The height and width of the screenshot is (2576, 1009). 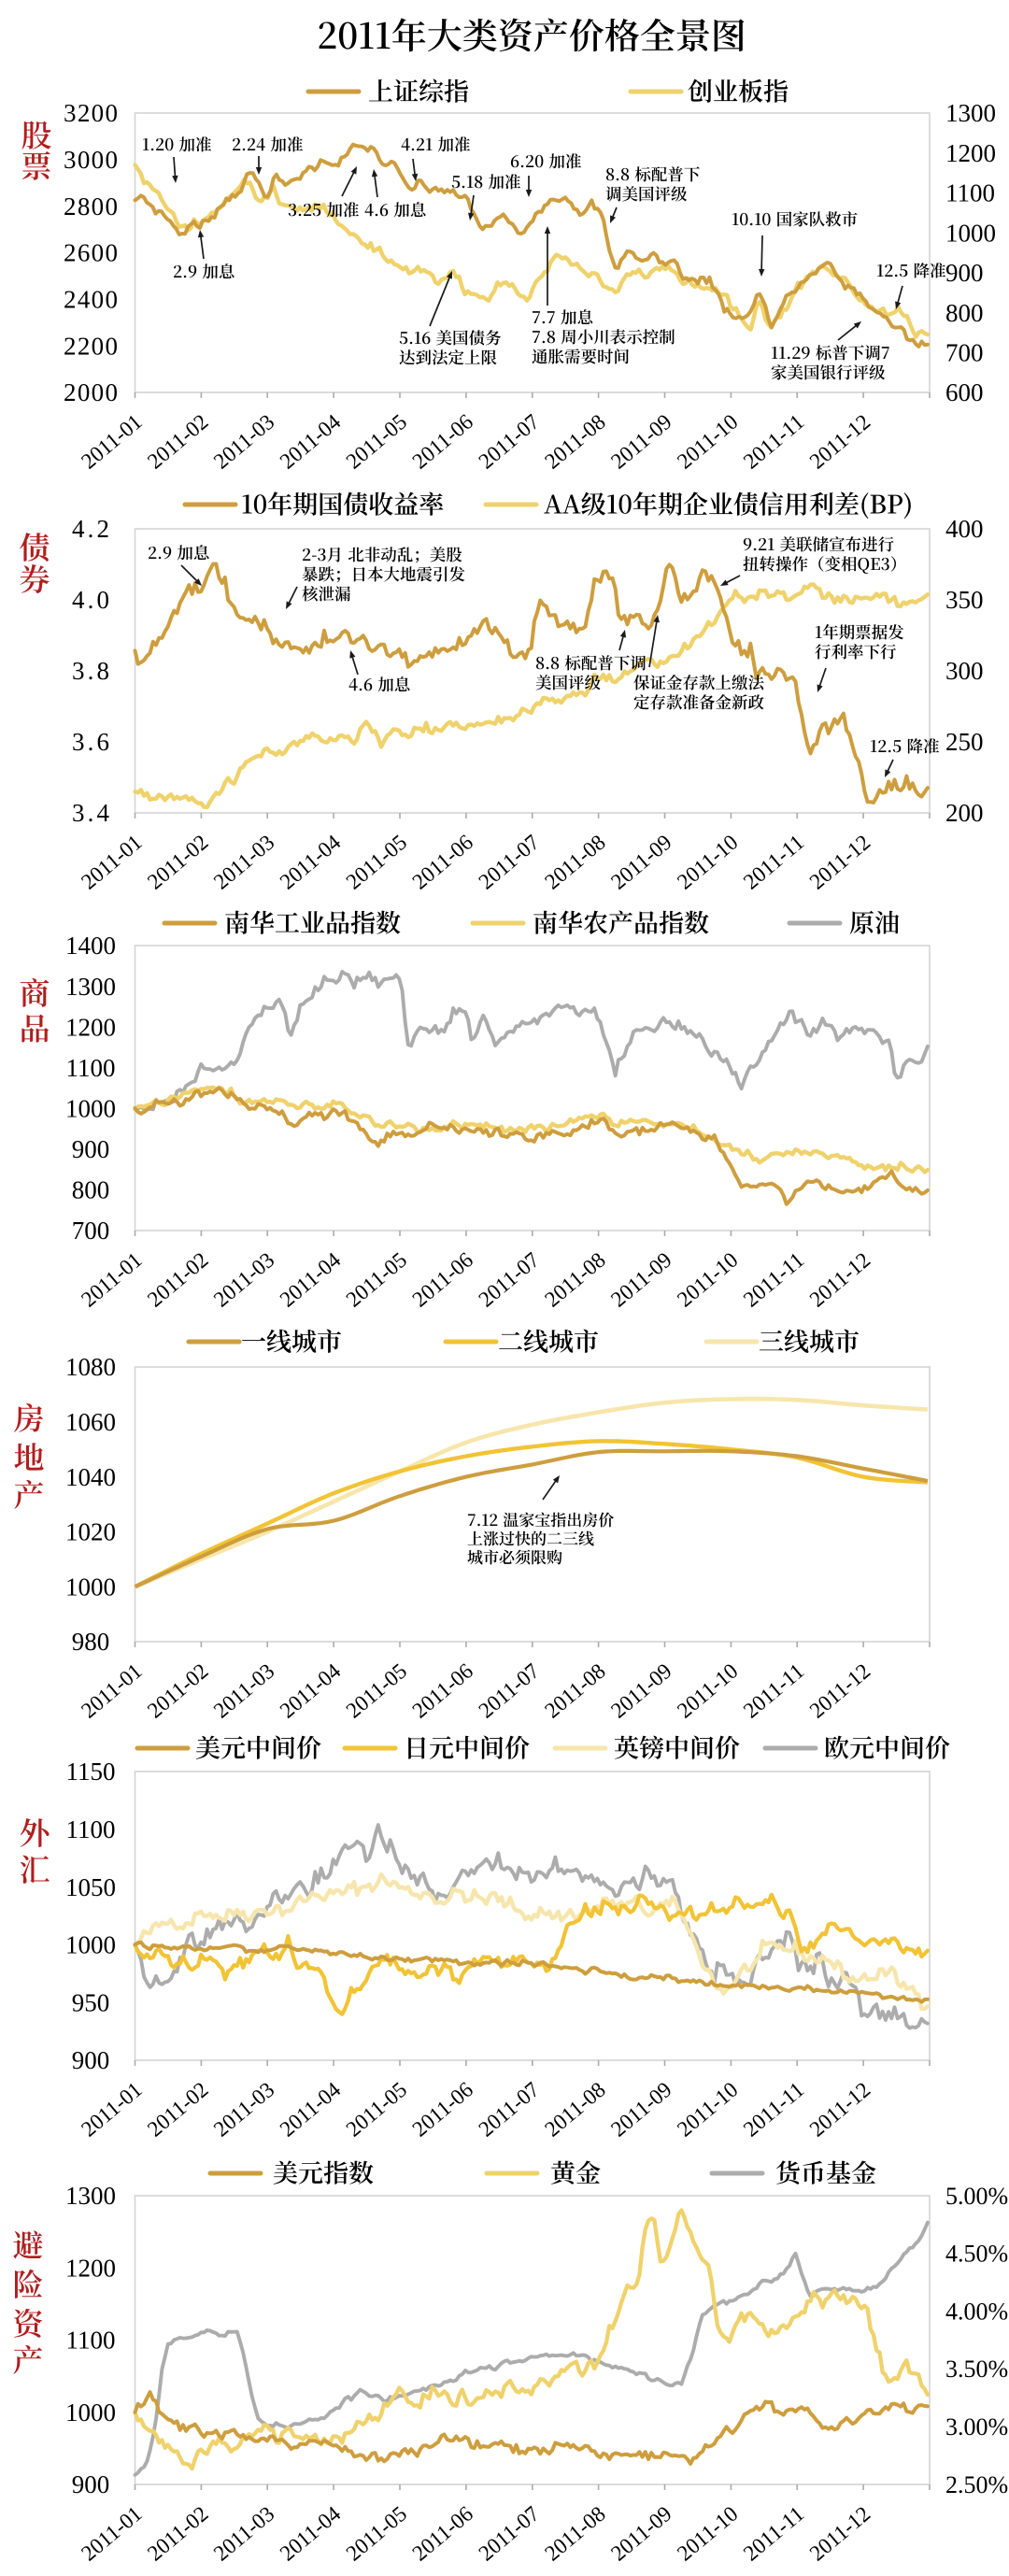 What do you see at coordinates (91, 253) in the screenshot?
I see `svg-text: 2600` at bounding box center [91, 253].